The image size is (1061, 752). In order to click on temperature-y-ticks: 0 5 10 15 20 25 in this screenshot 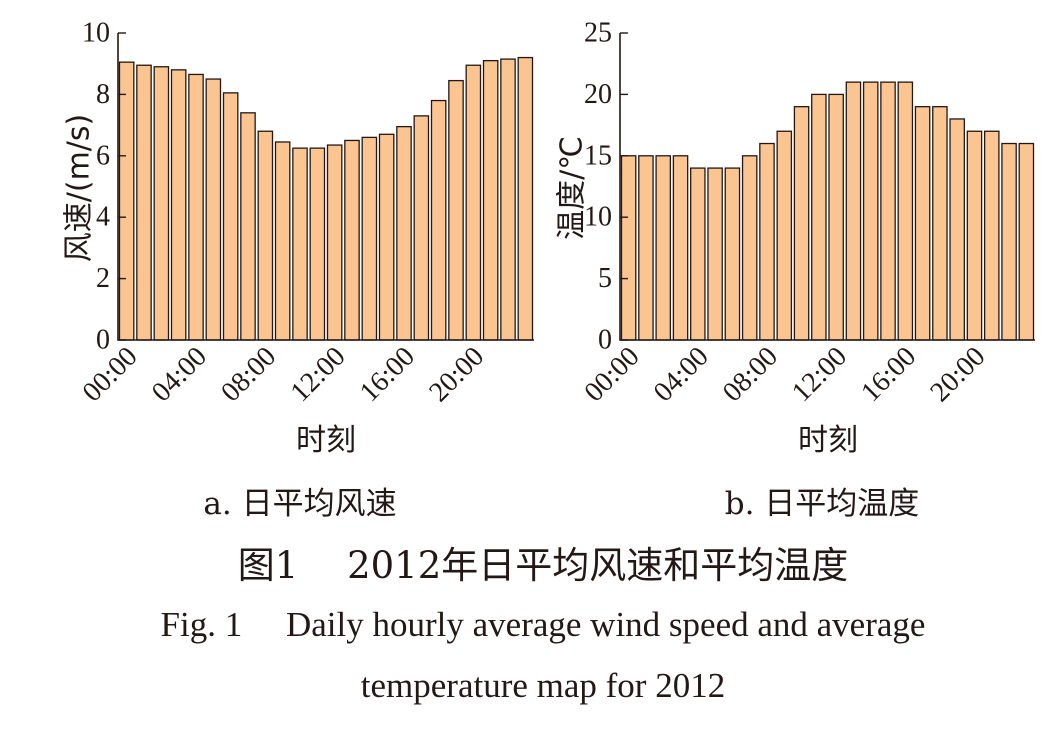, I will do `click(606, 187)`.